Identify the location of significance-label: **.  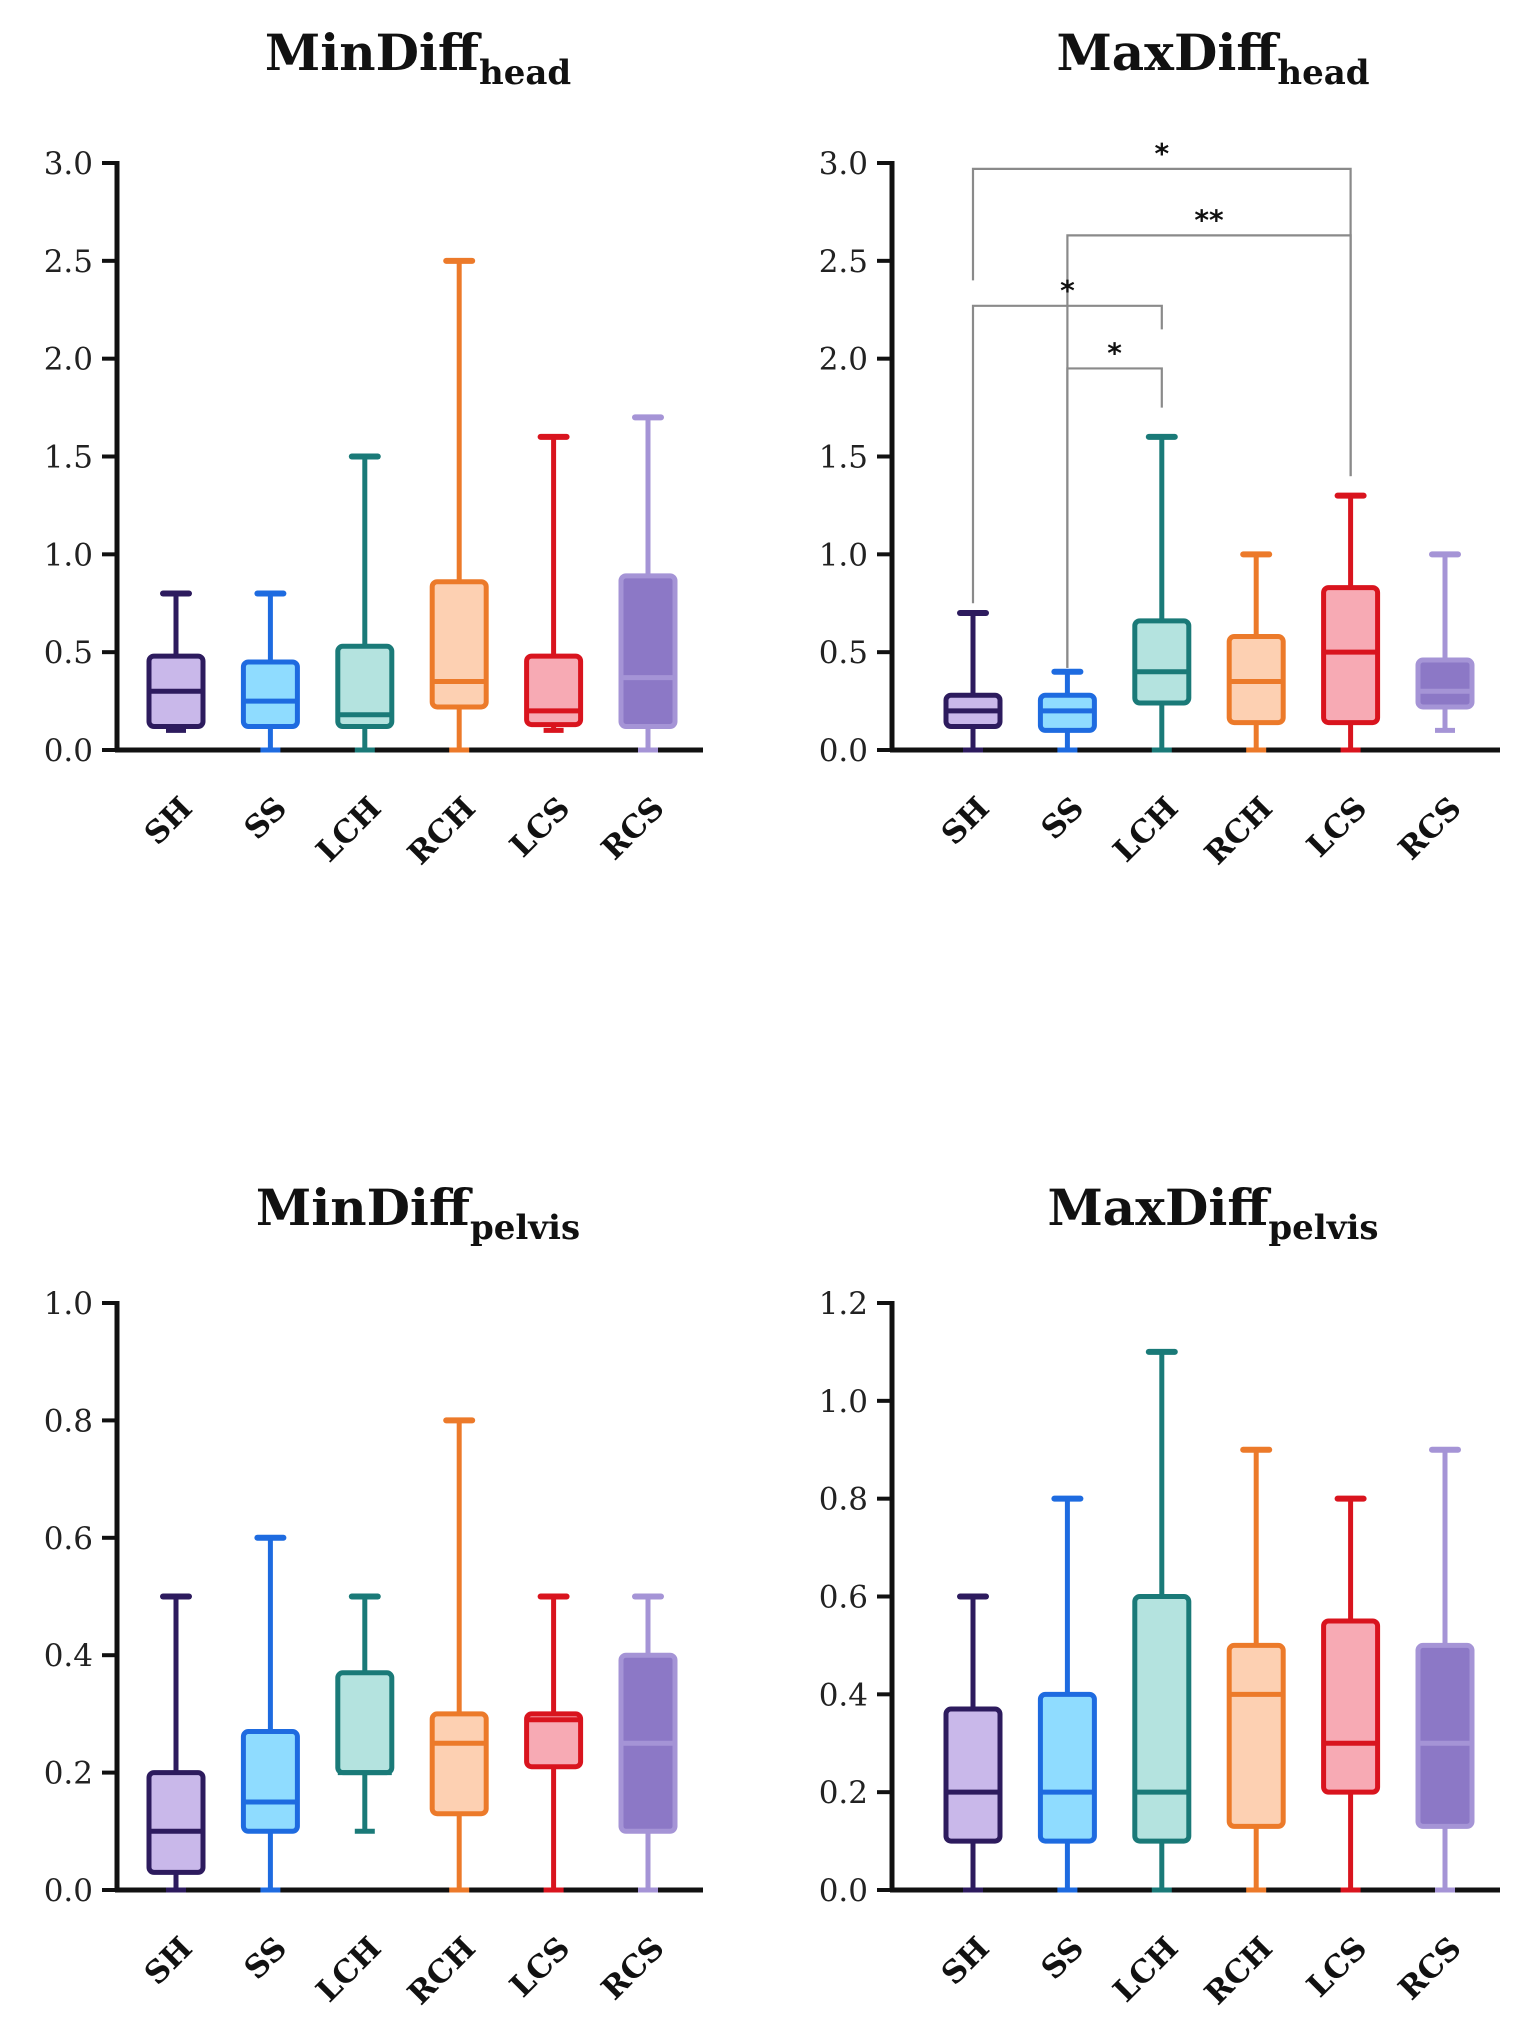
(1209, 219).